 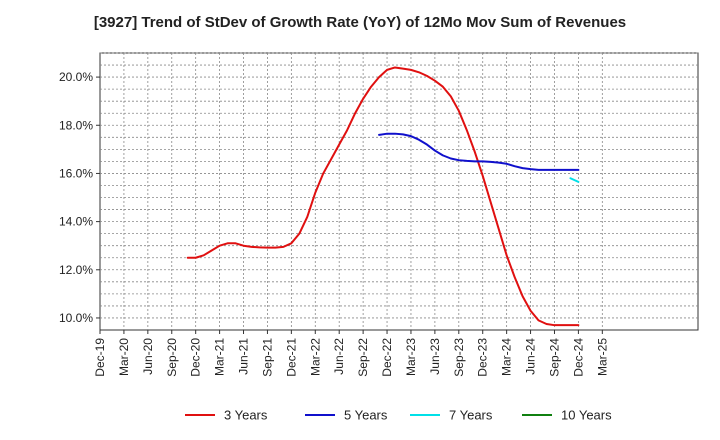 What do you see at coordinates (76, 77) in the screenshot?
I see `y-tick-label: 20.0%` at bounding box center [76, 77].